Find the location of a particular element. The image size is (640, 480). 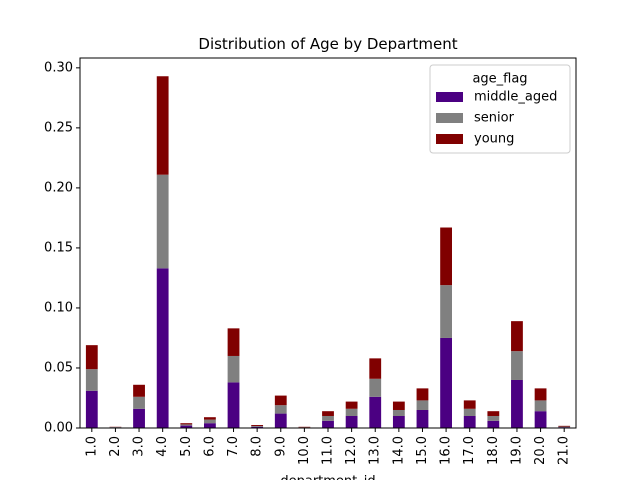

legend-label-young: young is located at coordinates (494, 139).